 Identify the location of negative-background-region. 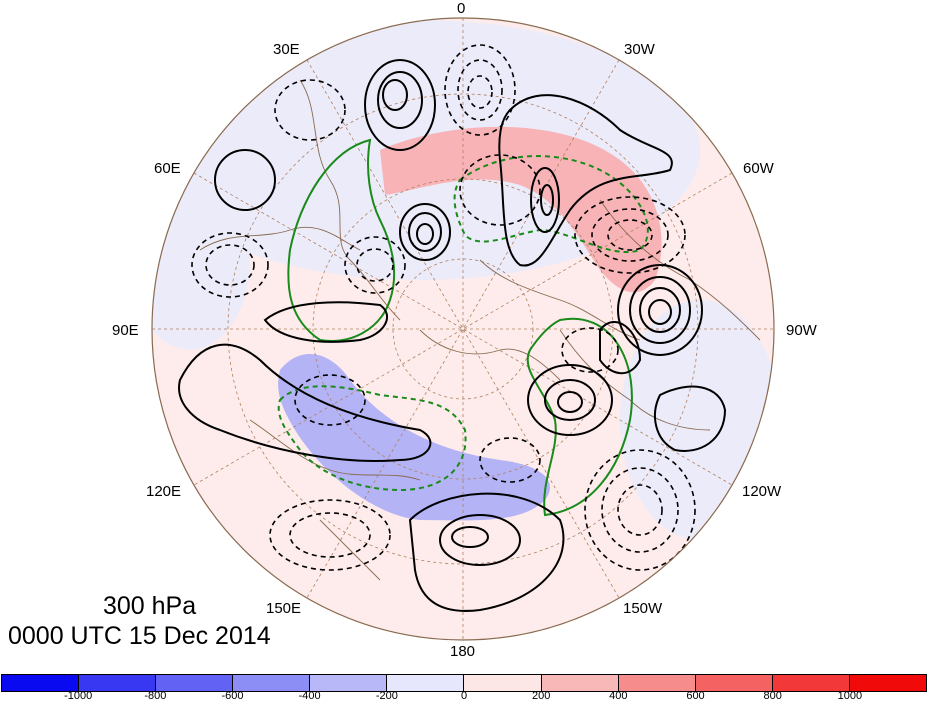
(201, 260).